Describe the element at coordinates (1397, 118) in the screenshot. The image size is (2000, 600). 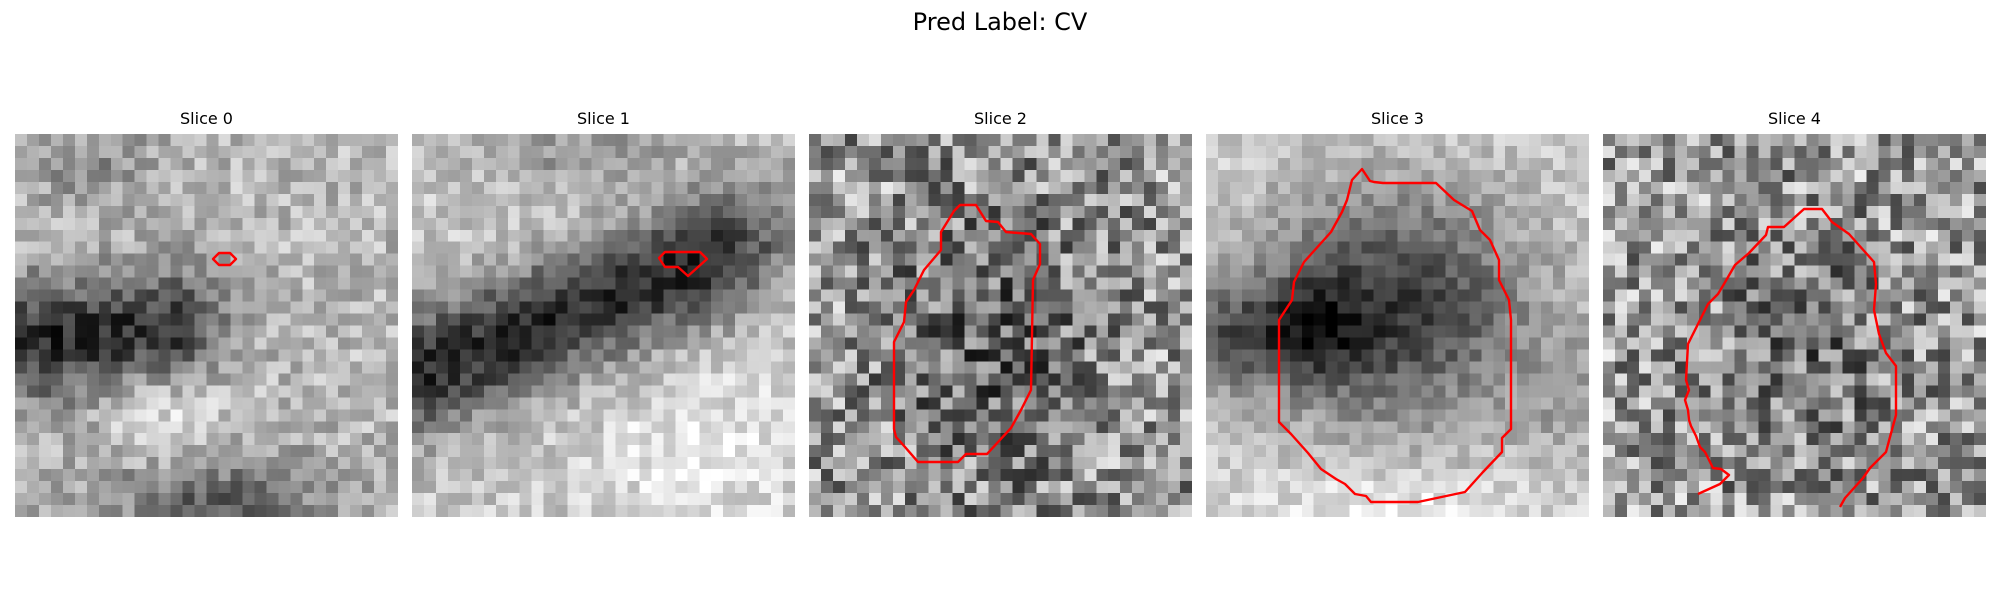
I see `slice-title: Slice 3` at that location.